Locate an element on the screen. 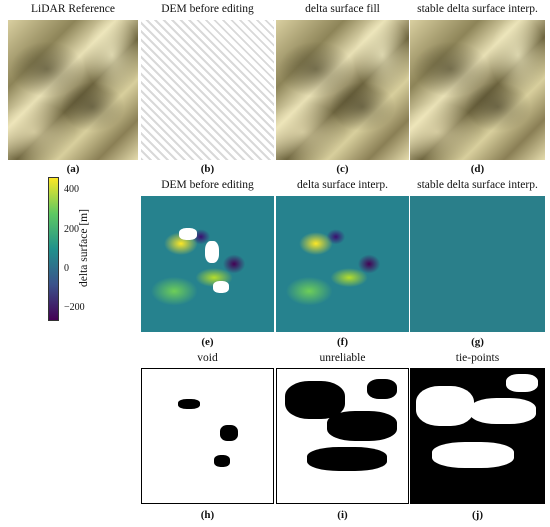  title-d: stable delta surface interp. is located at coordinates (477, 9).